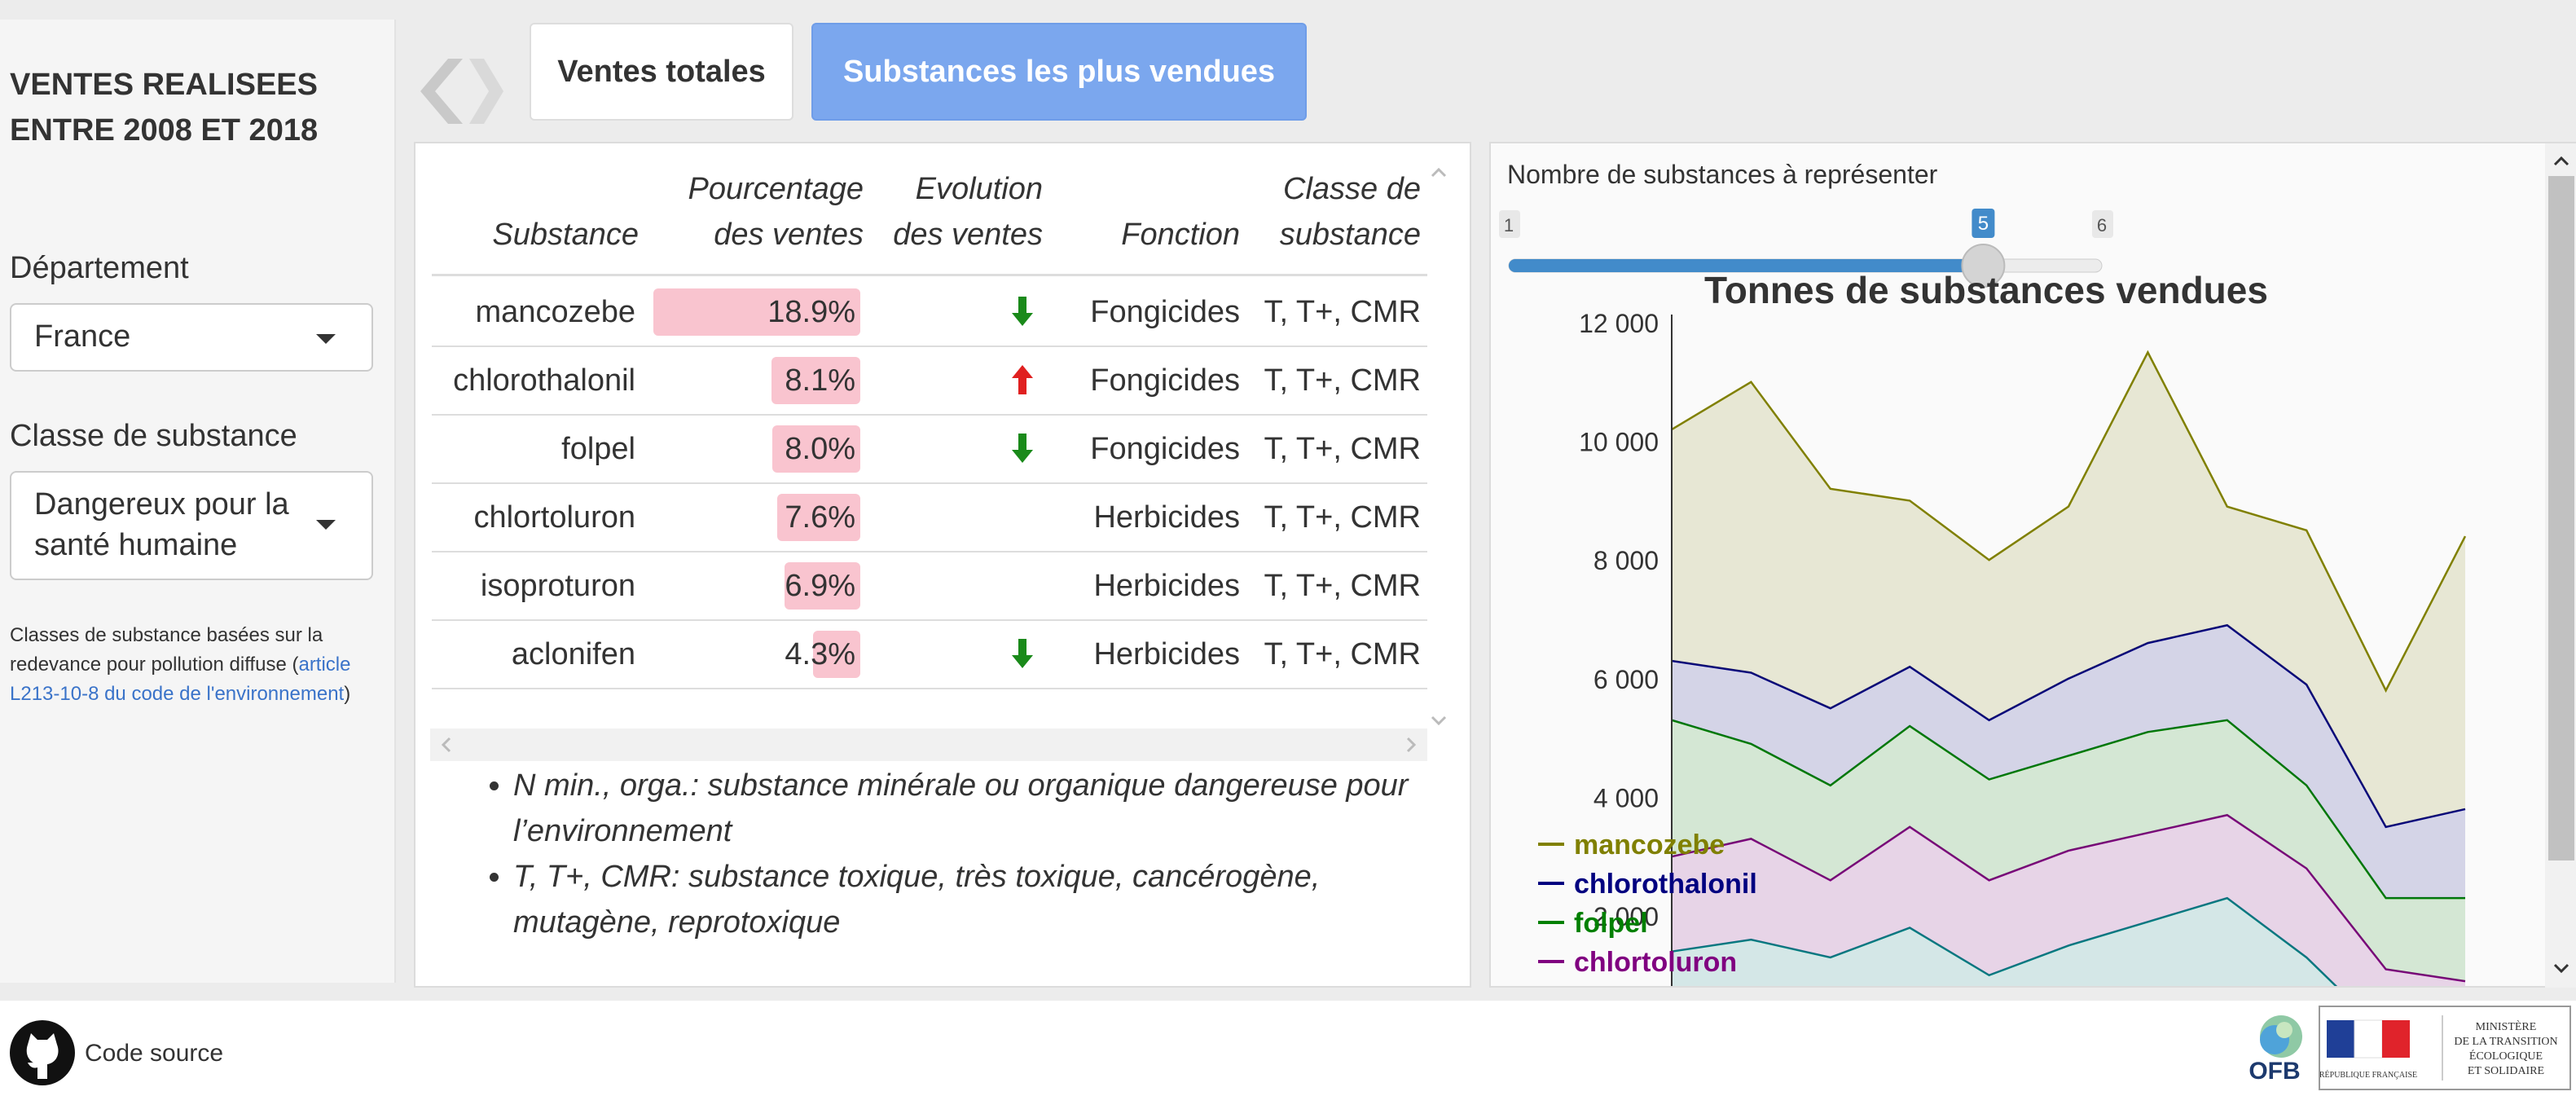  I want to click on app-title-line1: VENTES REALISEES, so click(164, 85).